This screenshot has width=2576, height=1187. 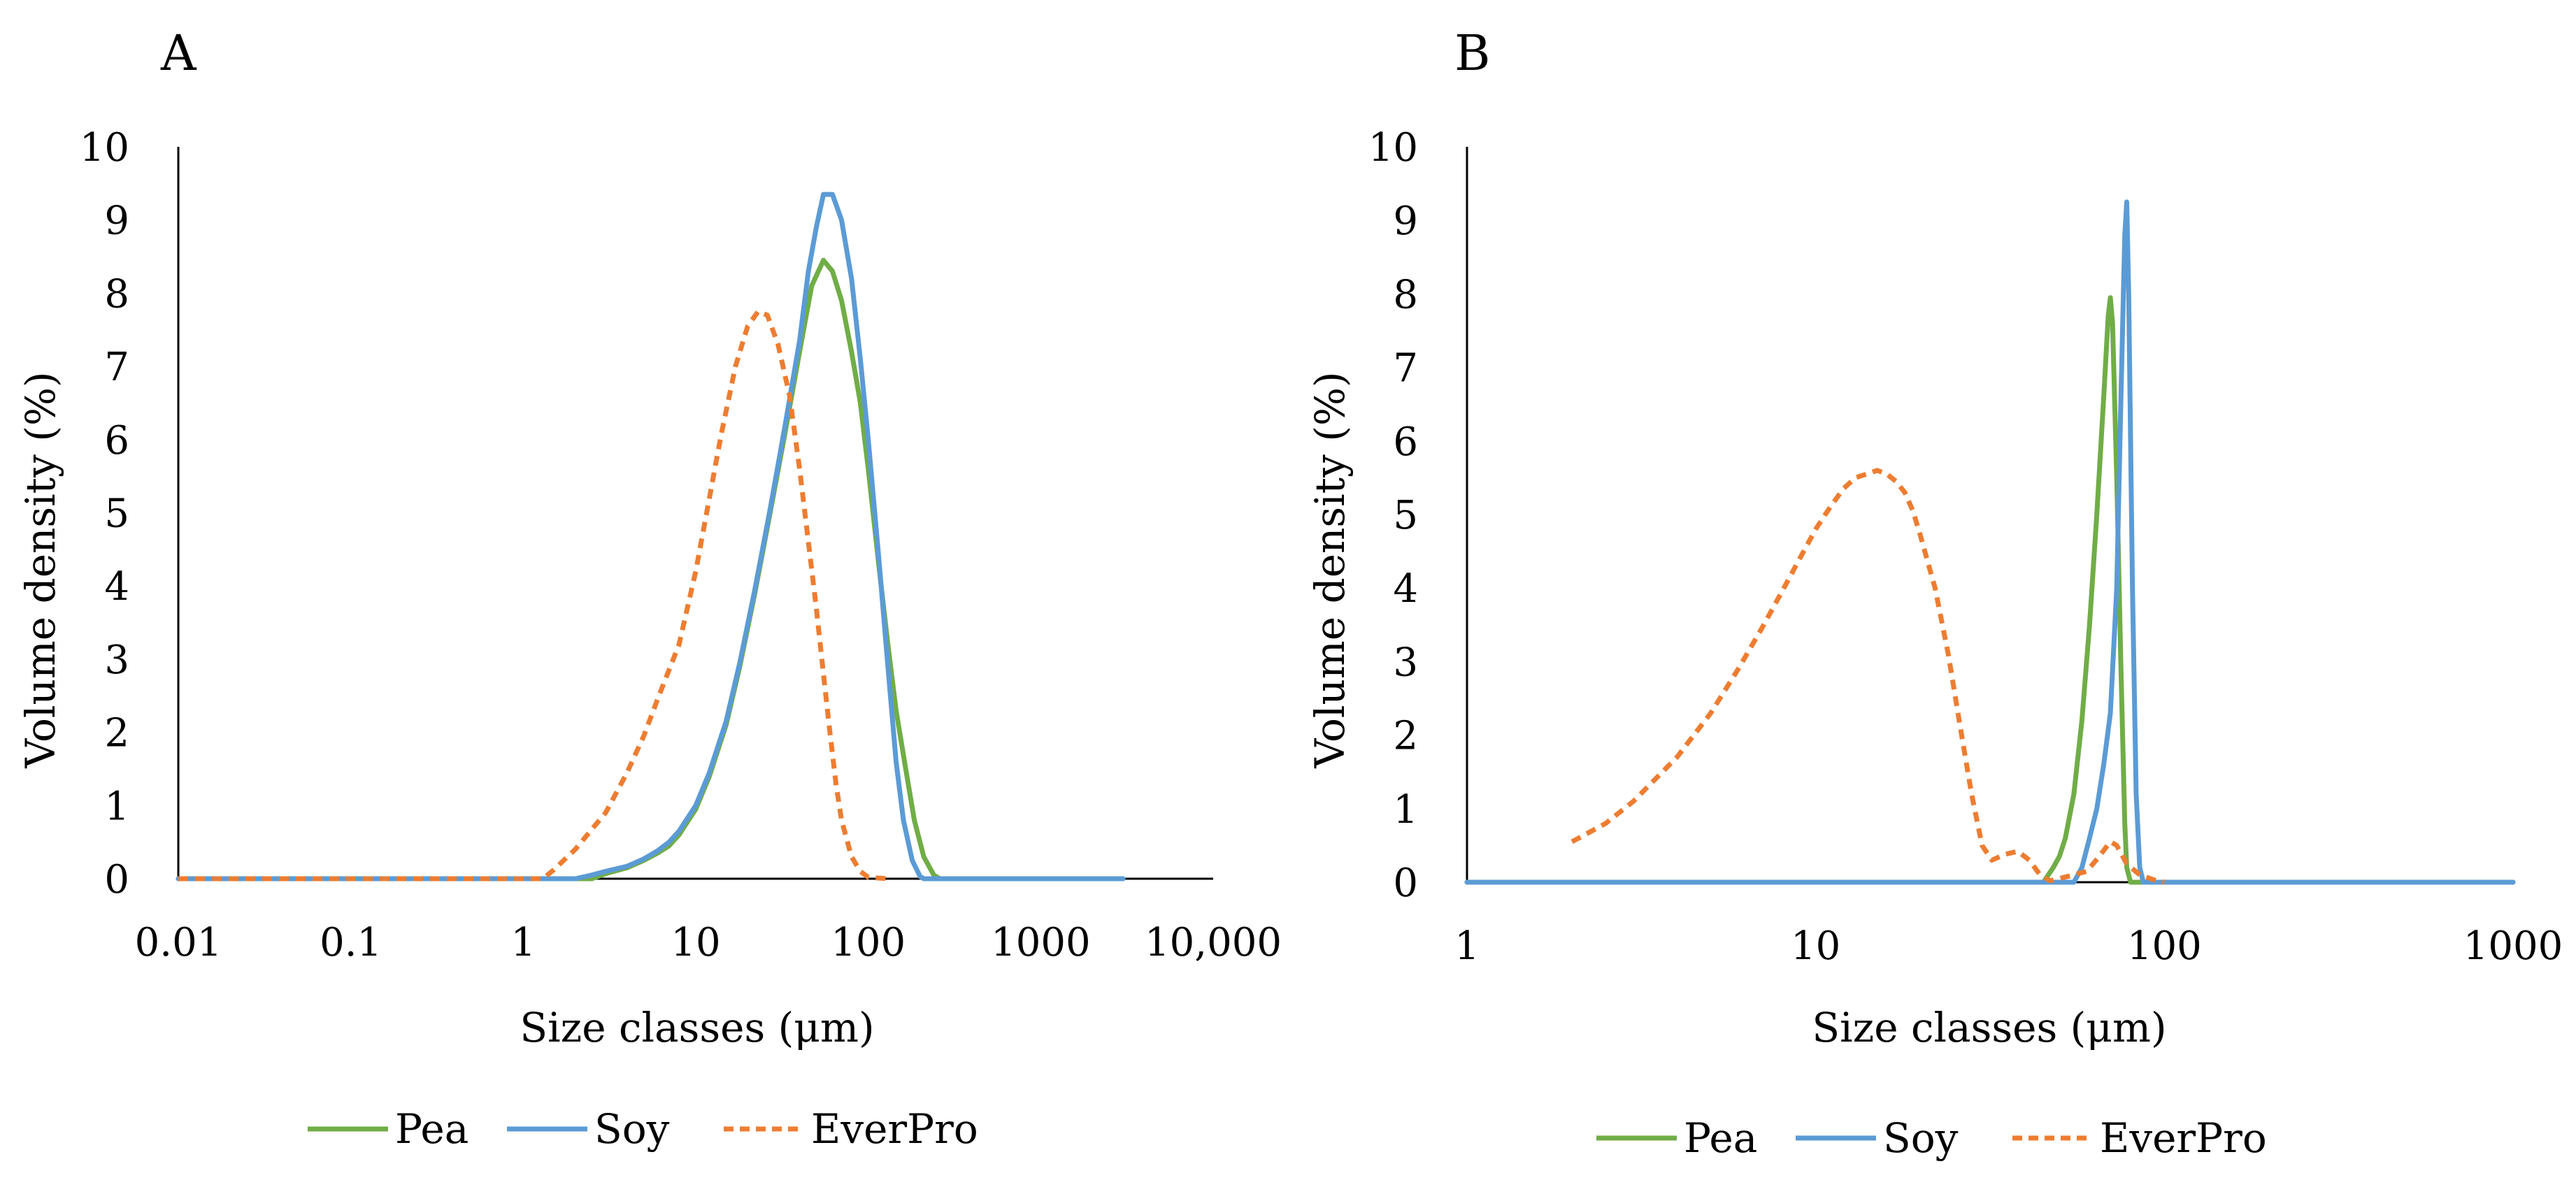 What do you see at coordinates (2513, 946) in the screenshot?
I see `panel-b-x-tick-label: 1000` at bounding box center [2513, 946].